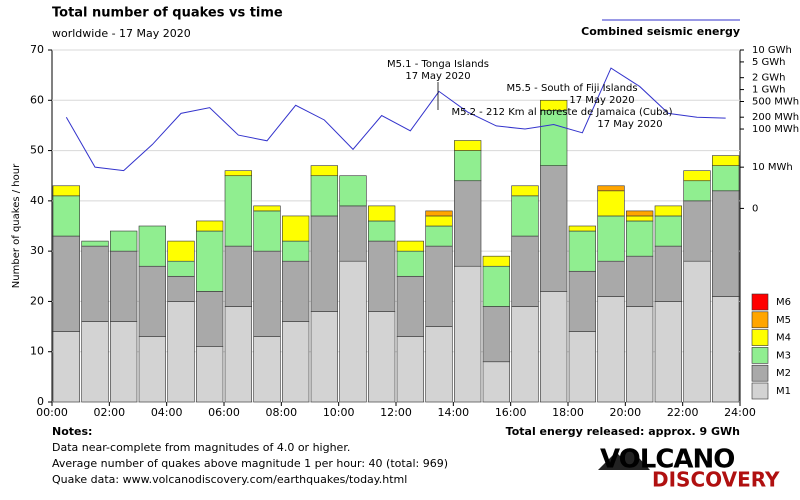 This screenshot has width=800, height=500. Describe the element at coordinates (625, 412) in the screenshot. I see `x-tick-label: 20:00` at that location.